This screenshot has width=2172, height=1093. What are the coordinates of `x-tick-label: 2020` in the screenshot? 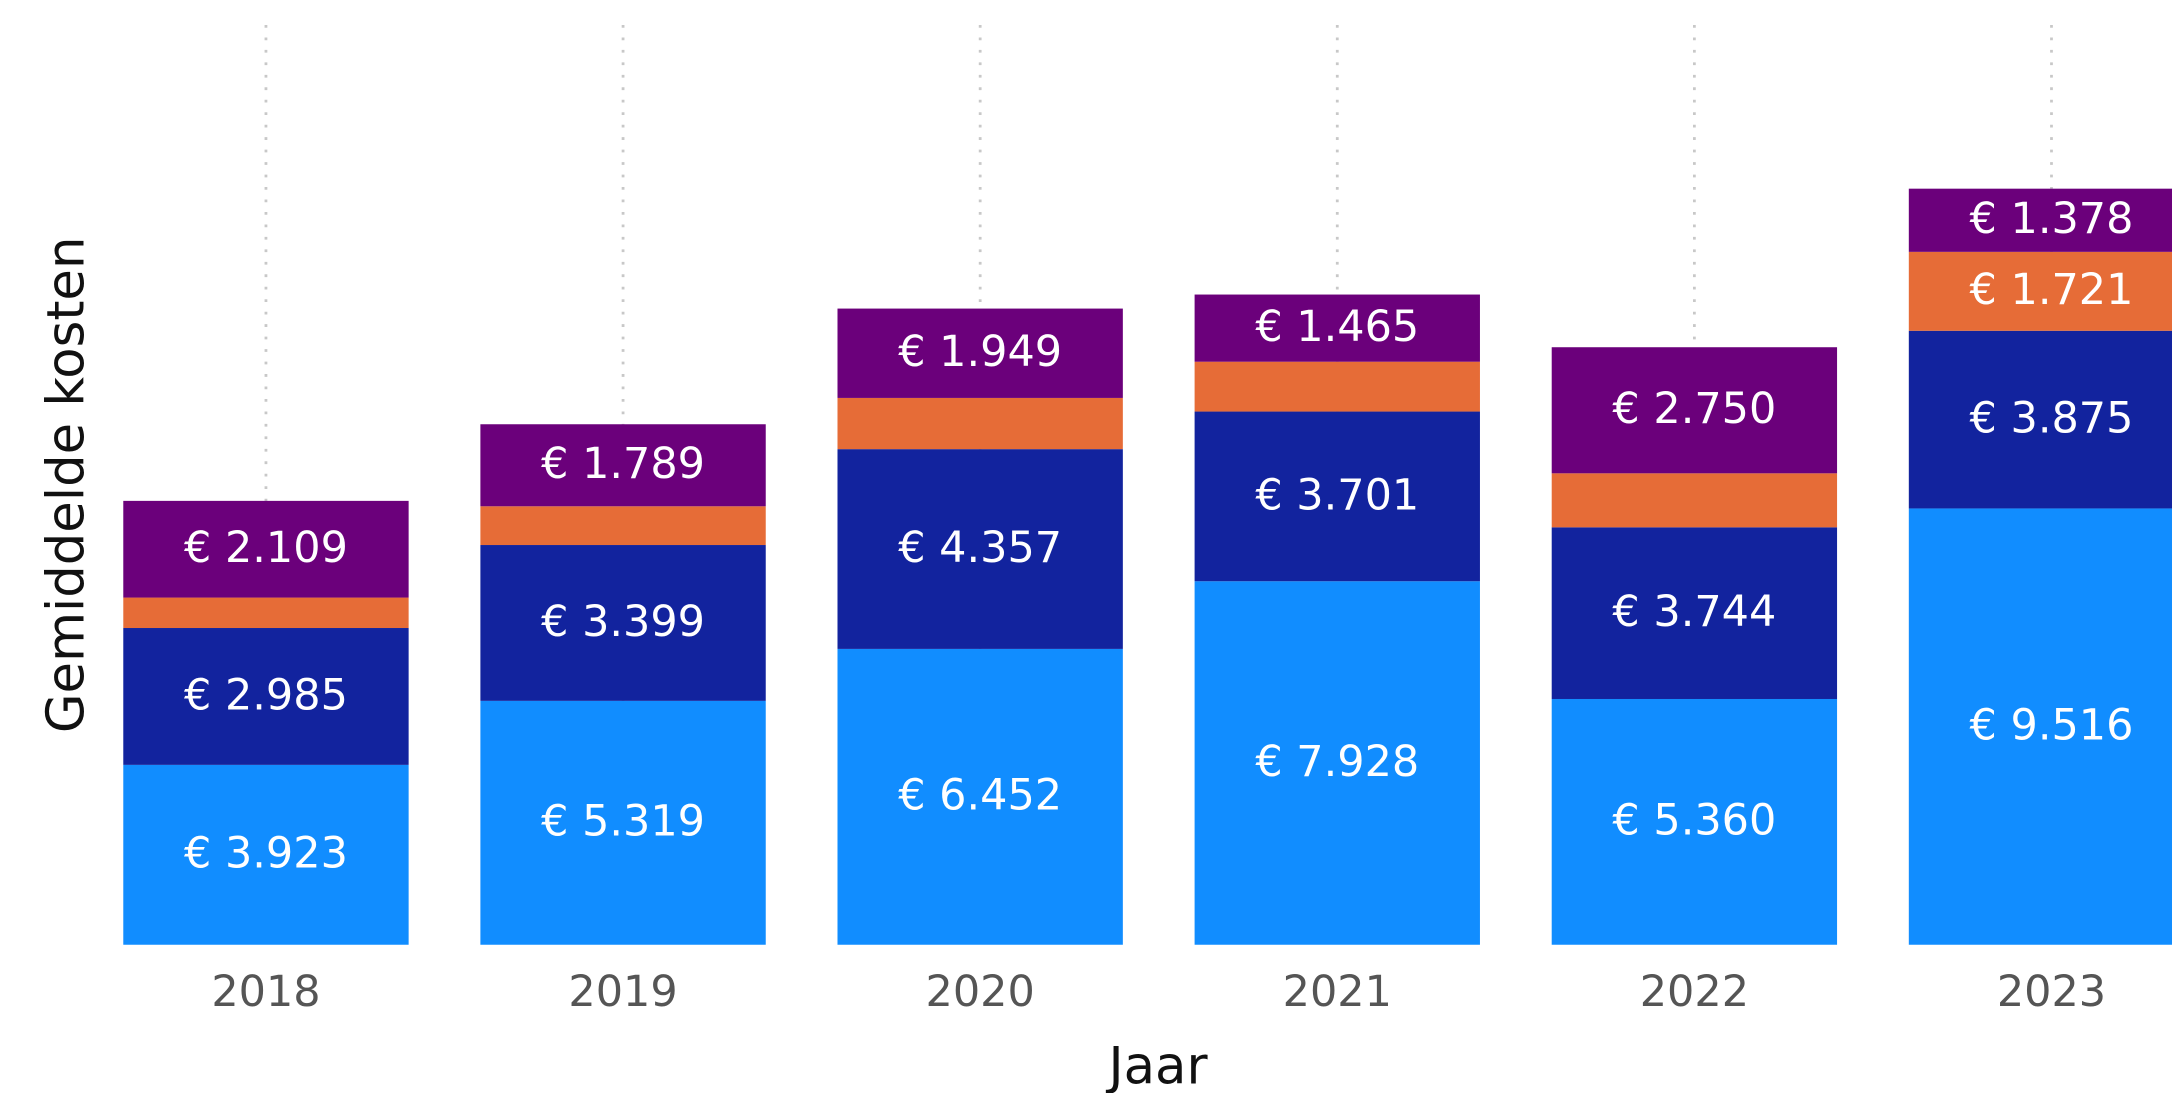 It's located at (980, 992).